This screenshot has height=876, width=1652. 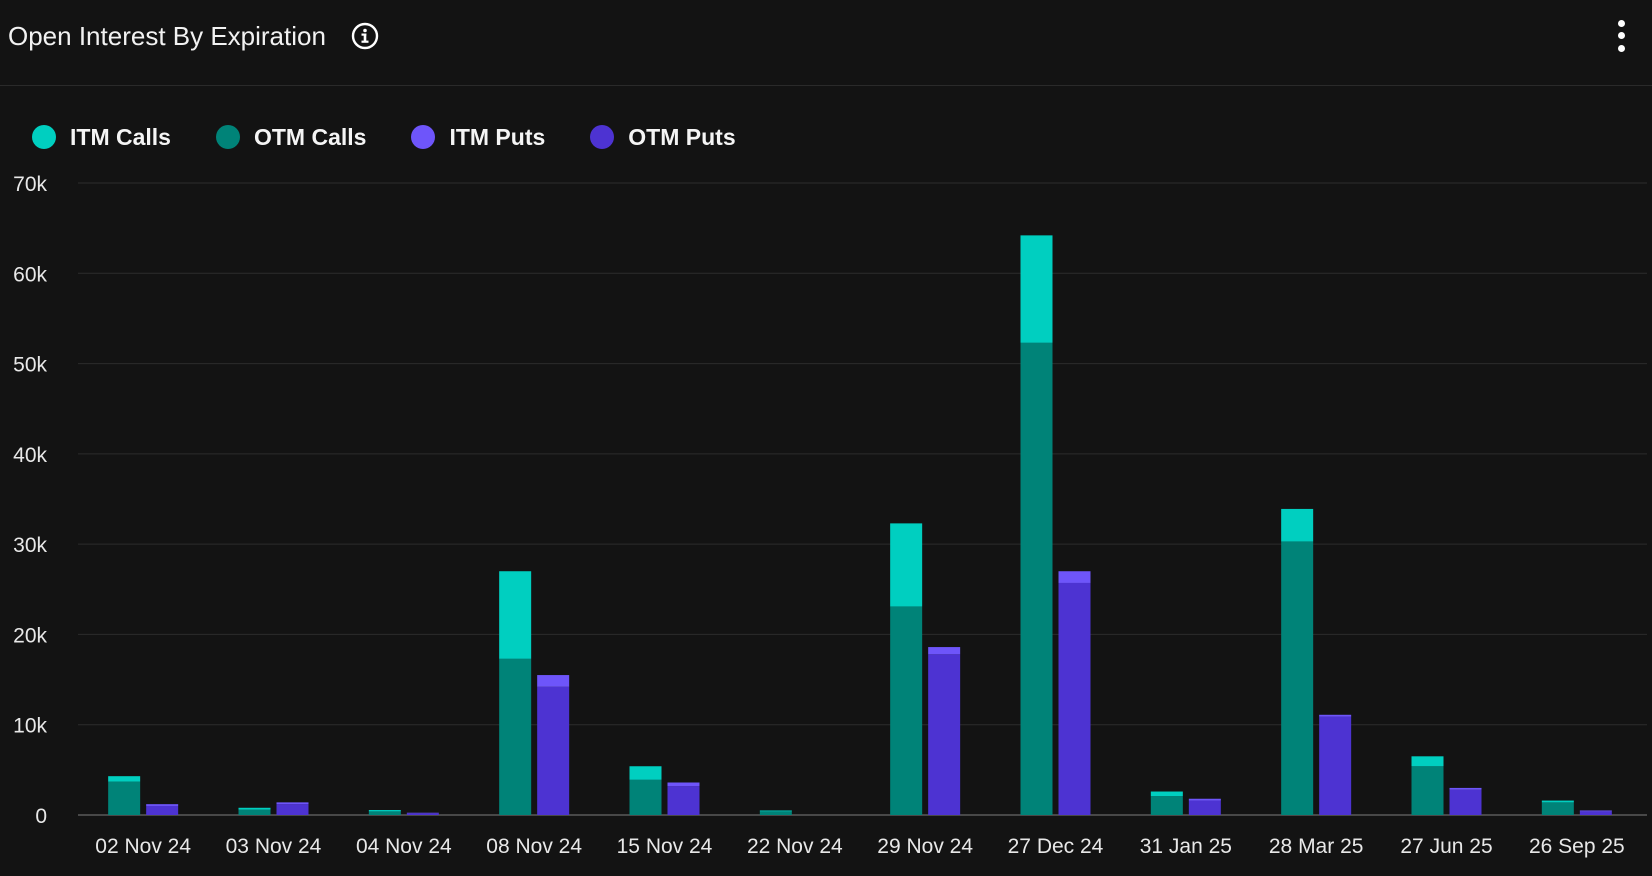 I want to click on y-tick-label: 10k, so click(x=30, y=726).